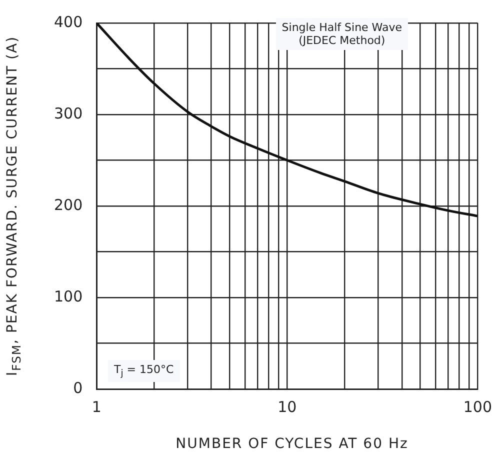  What do you see at coordinates (97, 407) in the screenshot?
I see `x-tick-label: 1` at bounding box center [97, 407].